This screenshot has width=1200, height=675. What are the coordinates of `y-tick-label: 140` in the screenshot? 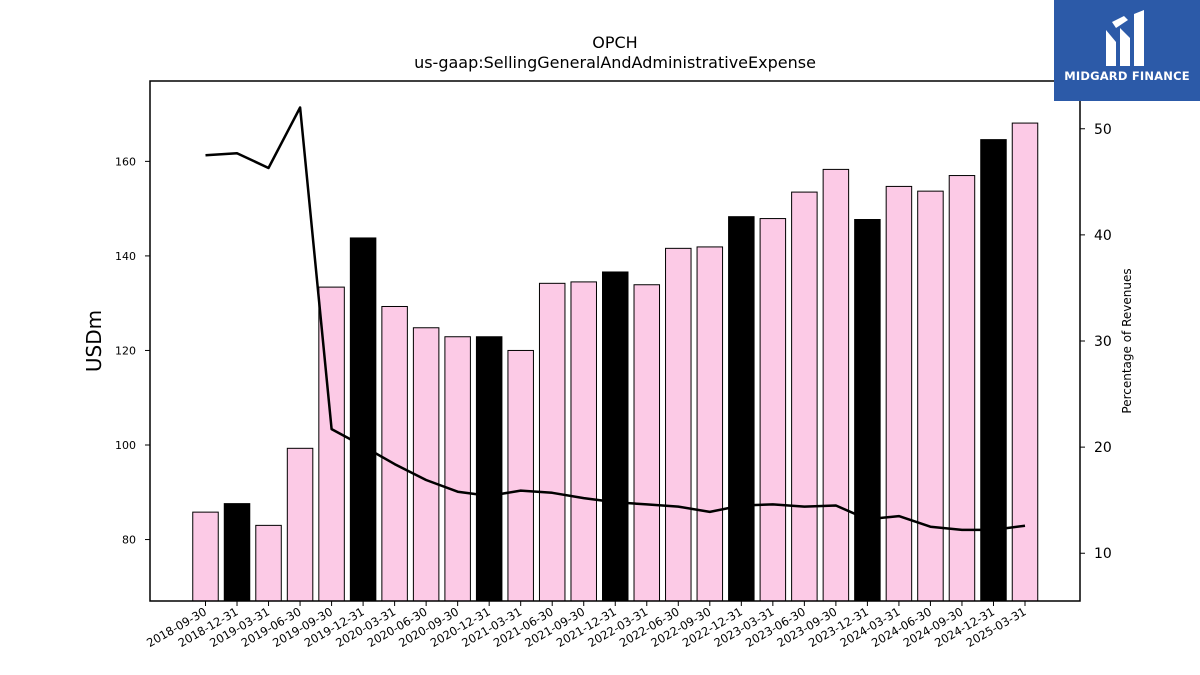 It's located at (125, 256).